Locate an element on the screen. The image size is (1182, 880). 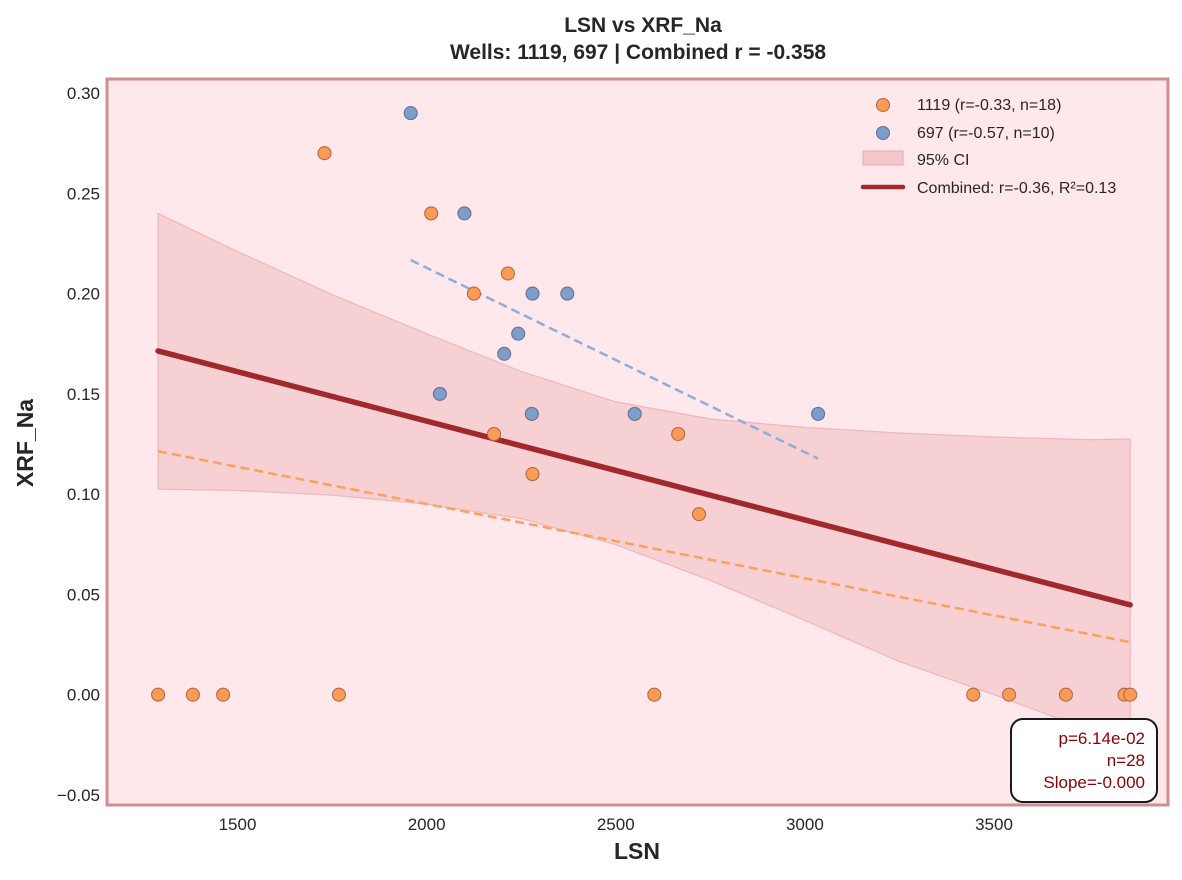
chart-title: LSN vs XRF_Na is located at coordinates (643, 25).